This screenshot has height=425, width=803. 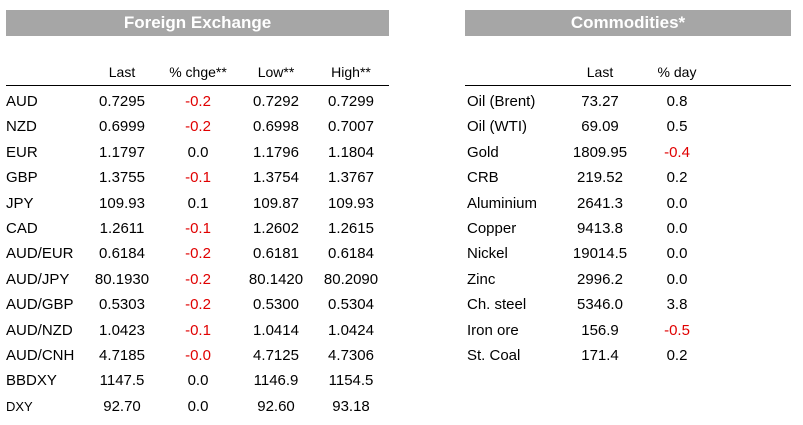 What do you see at coordinates (351, 305) in the screenshot?
I see `fx-high: 0.5304` at bounding box center [351, 305].